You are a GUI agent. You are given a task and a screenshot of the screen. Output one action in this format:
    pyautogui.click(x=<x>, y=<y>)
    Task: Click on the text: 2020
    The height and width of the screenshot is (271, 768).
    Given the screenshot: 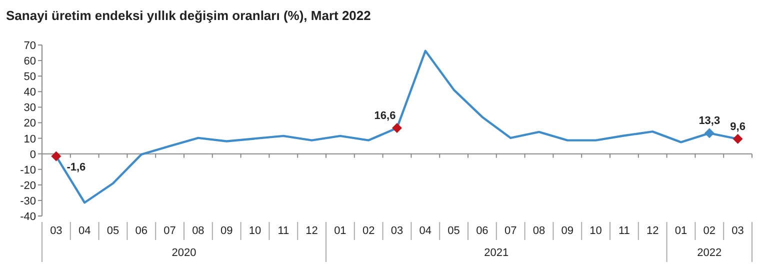 What is the action you would take?
    pyautogui.click(x=184, y=253)
    